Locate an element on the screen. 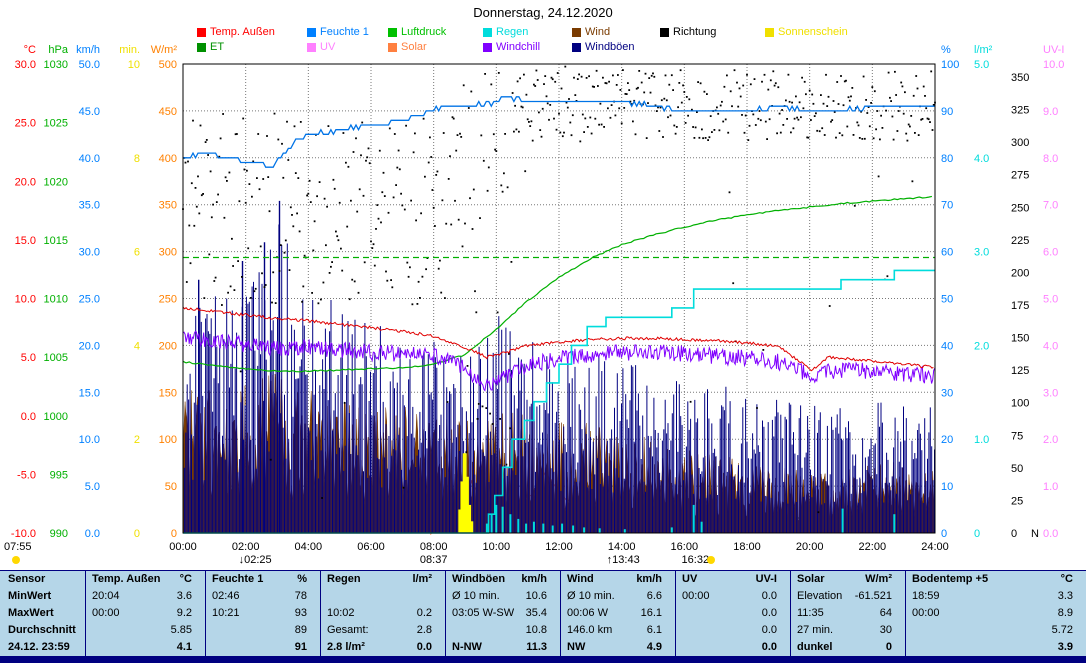 Image resolution: width=1086 pixels, height=663 pixels. axis-tick-kmh: 30.0 is located at coordinates (89, 253).